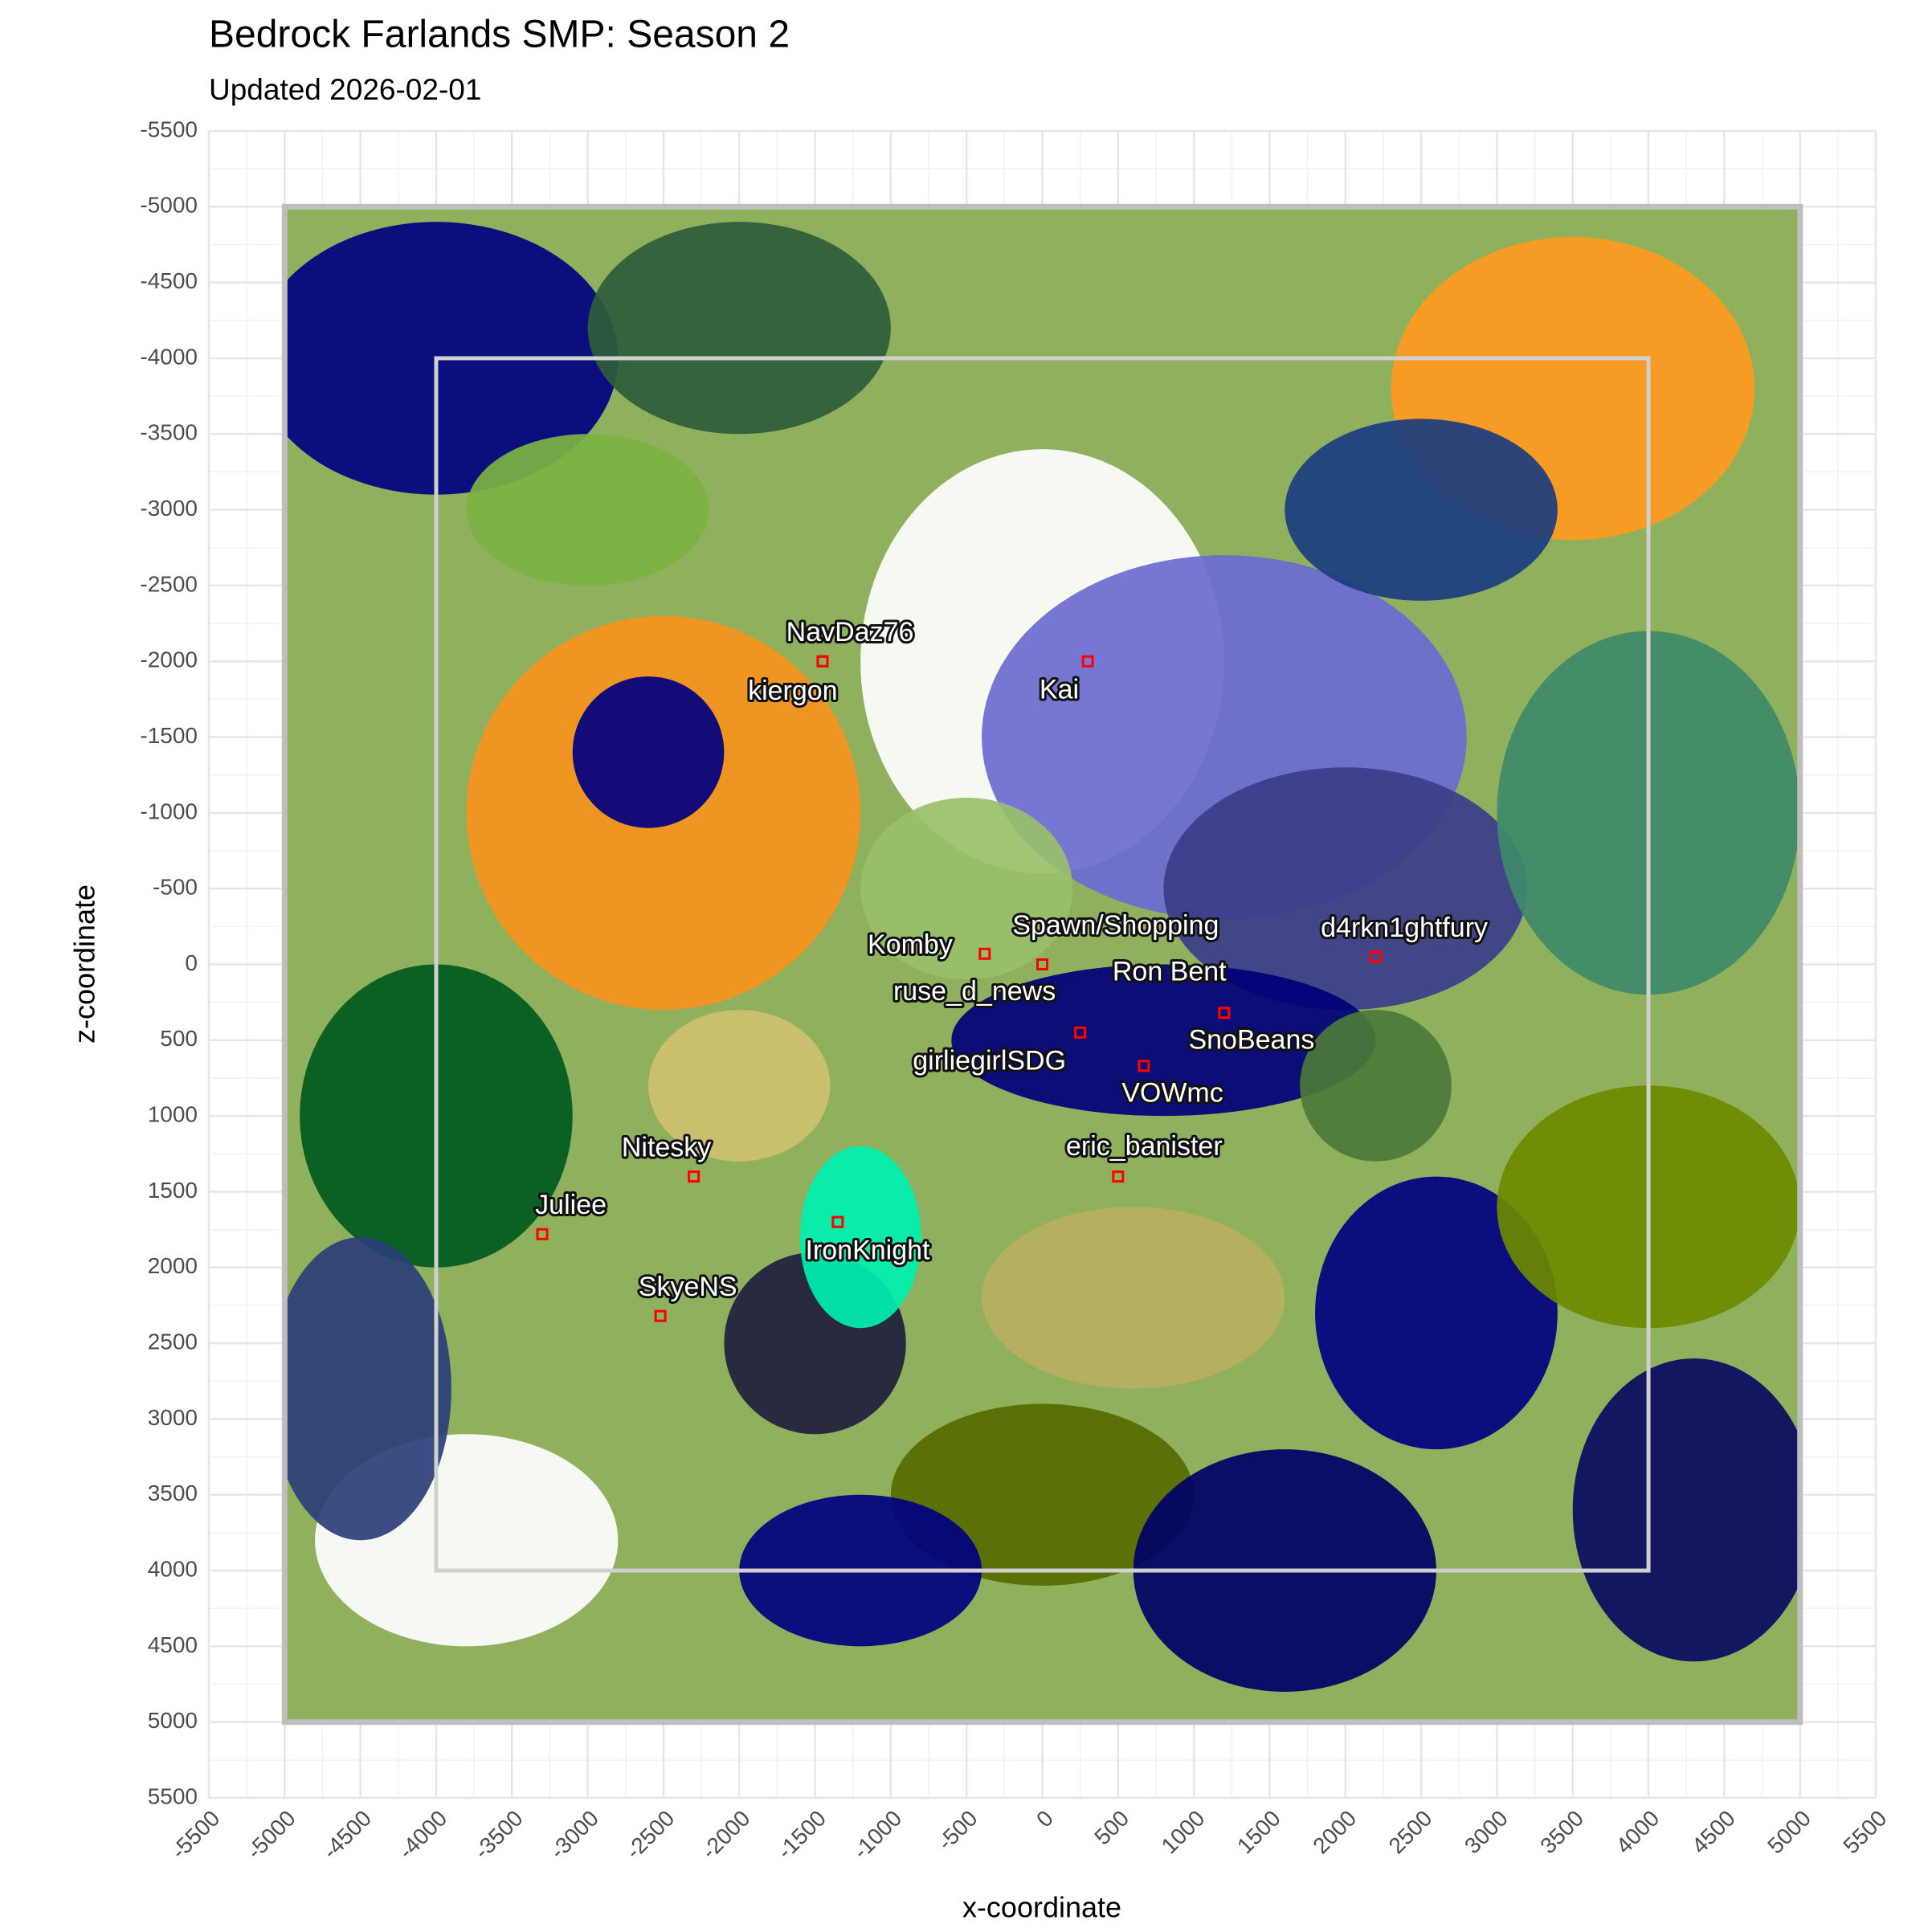  Describe the element at coordinates (169, 128) in the screenshot. I see `y-tick-label: -5500` at that location.